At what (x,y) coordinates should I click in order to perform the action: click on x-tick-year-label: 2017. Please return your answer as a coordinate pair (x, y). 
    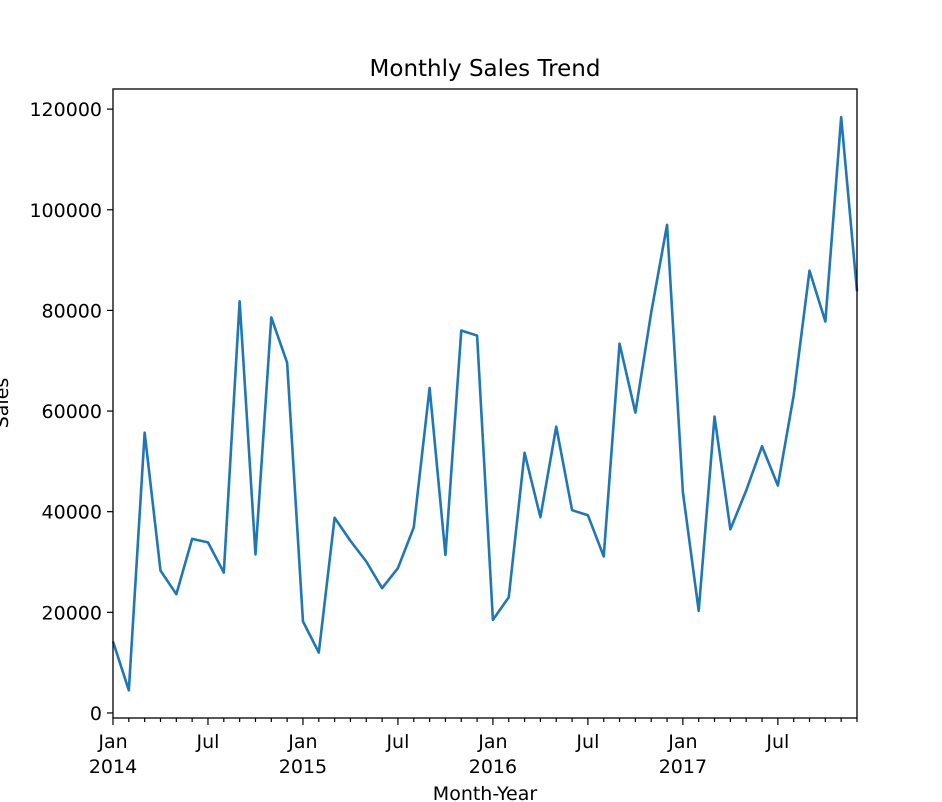
    Looking at the image, I should click on (683, 767).